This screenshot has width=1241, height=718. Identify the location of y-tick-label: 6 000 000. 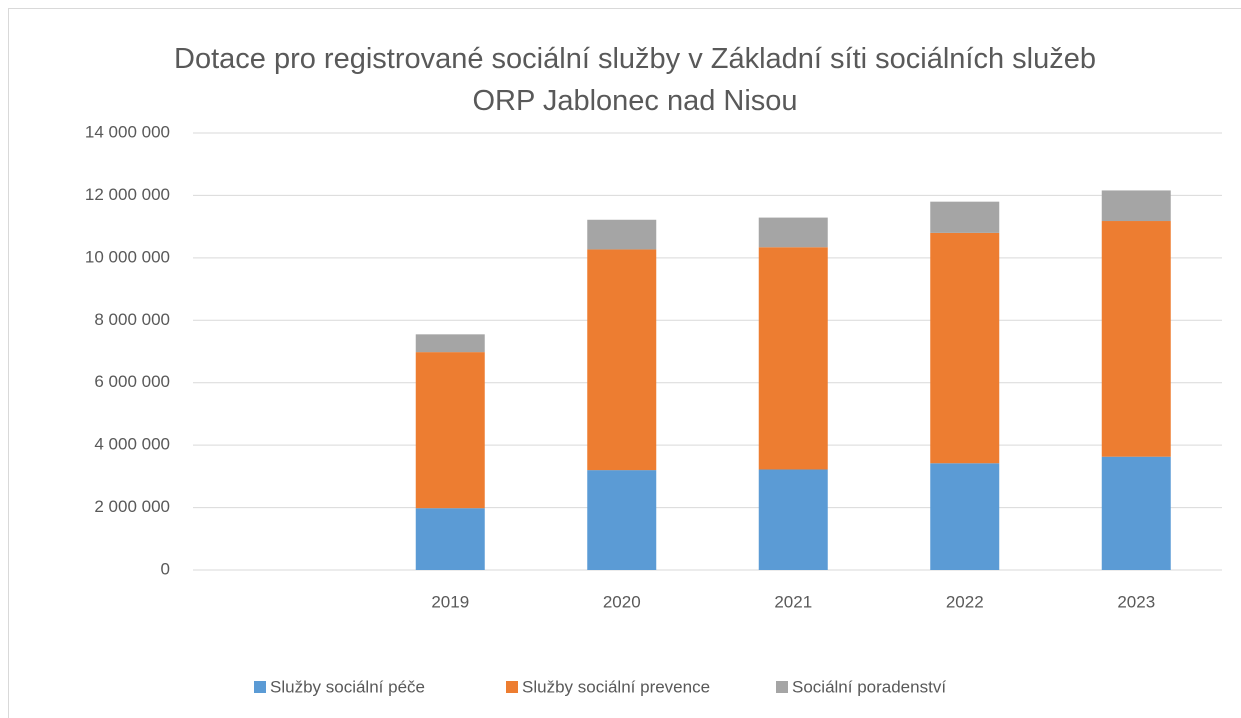
(132, 381).